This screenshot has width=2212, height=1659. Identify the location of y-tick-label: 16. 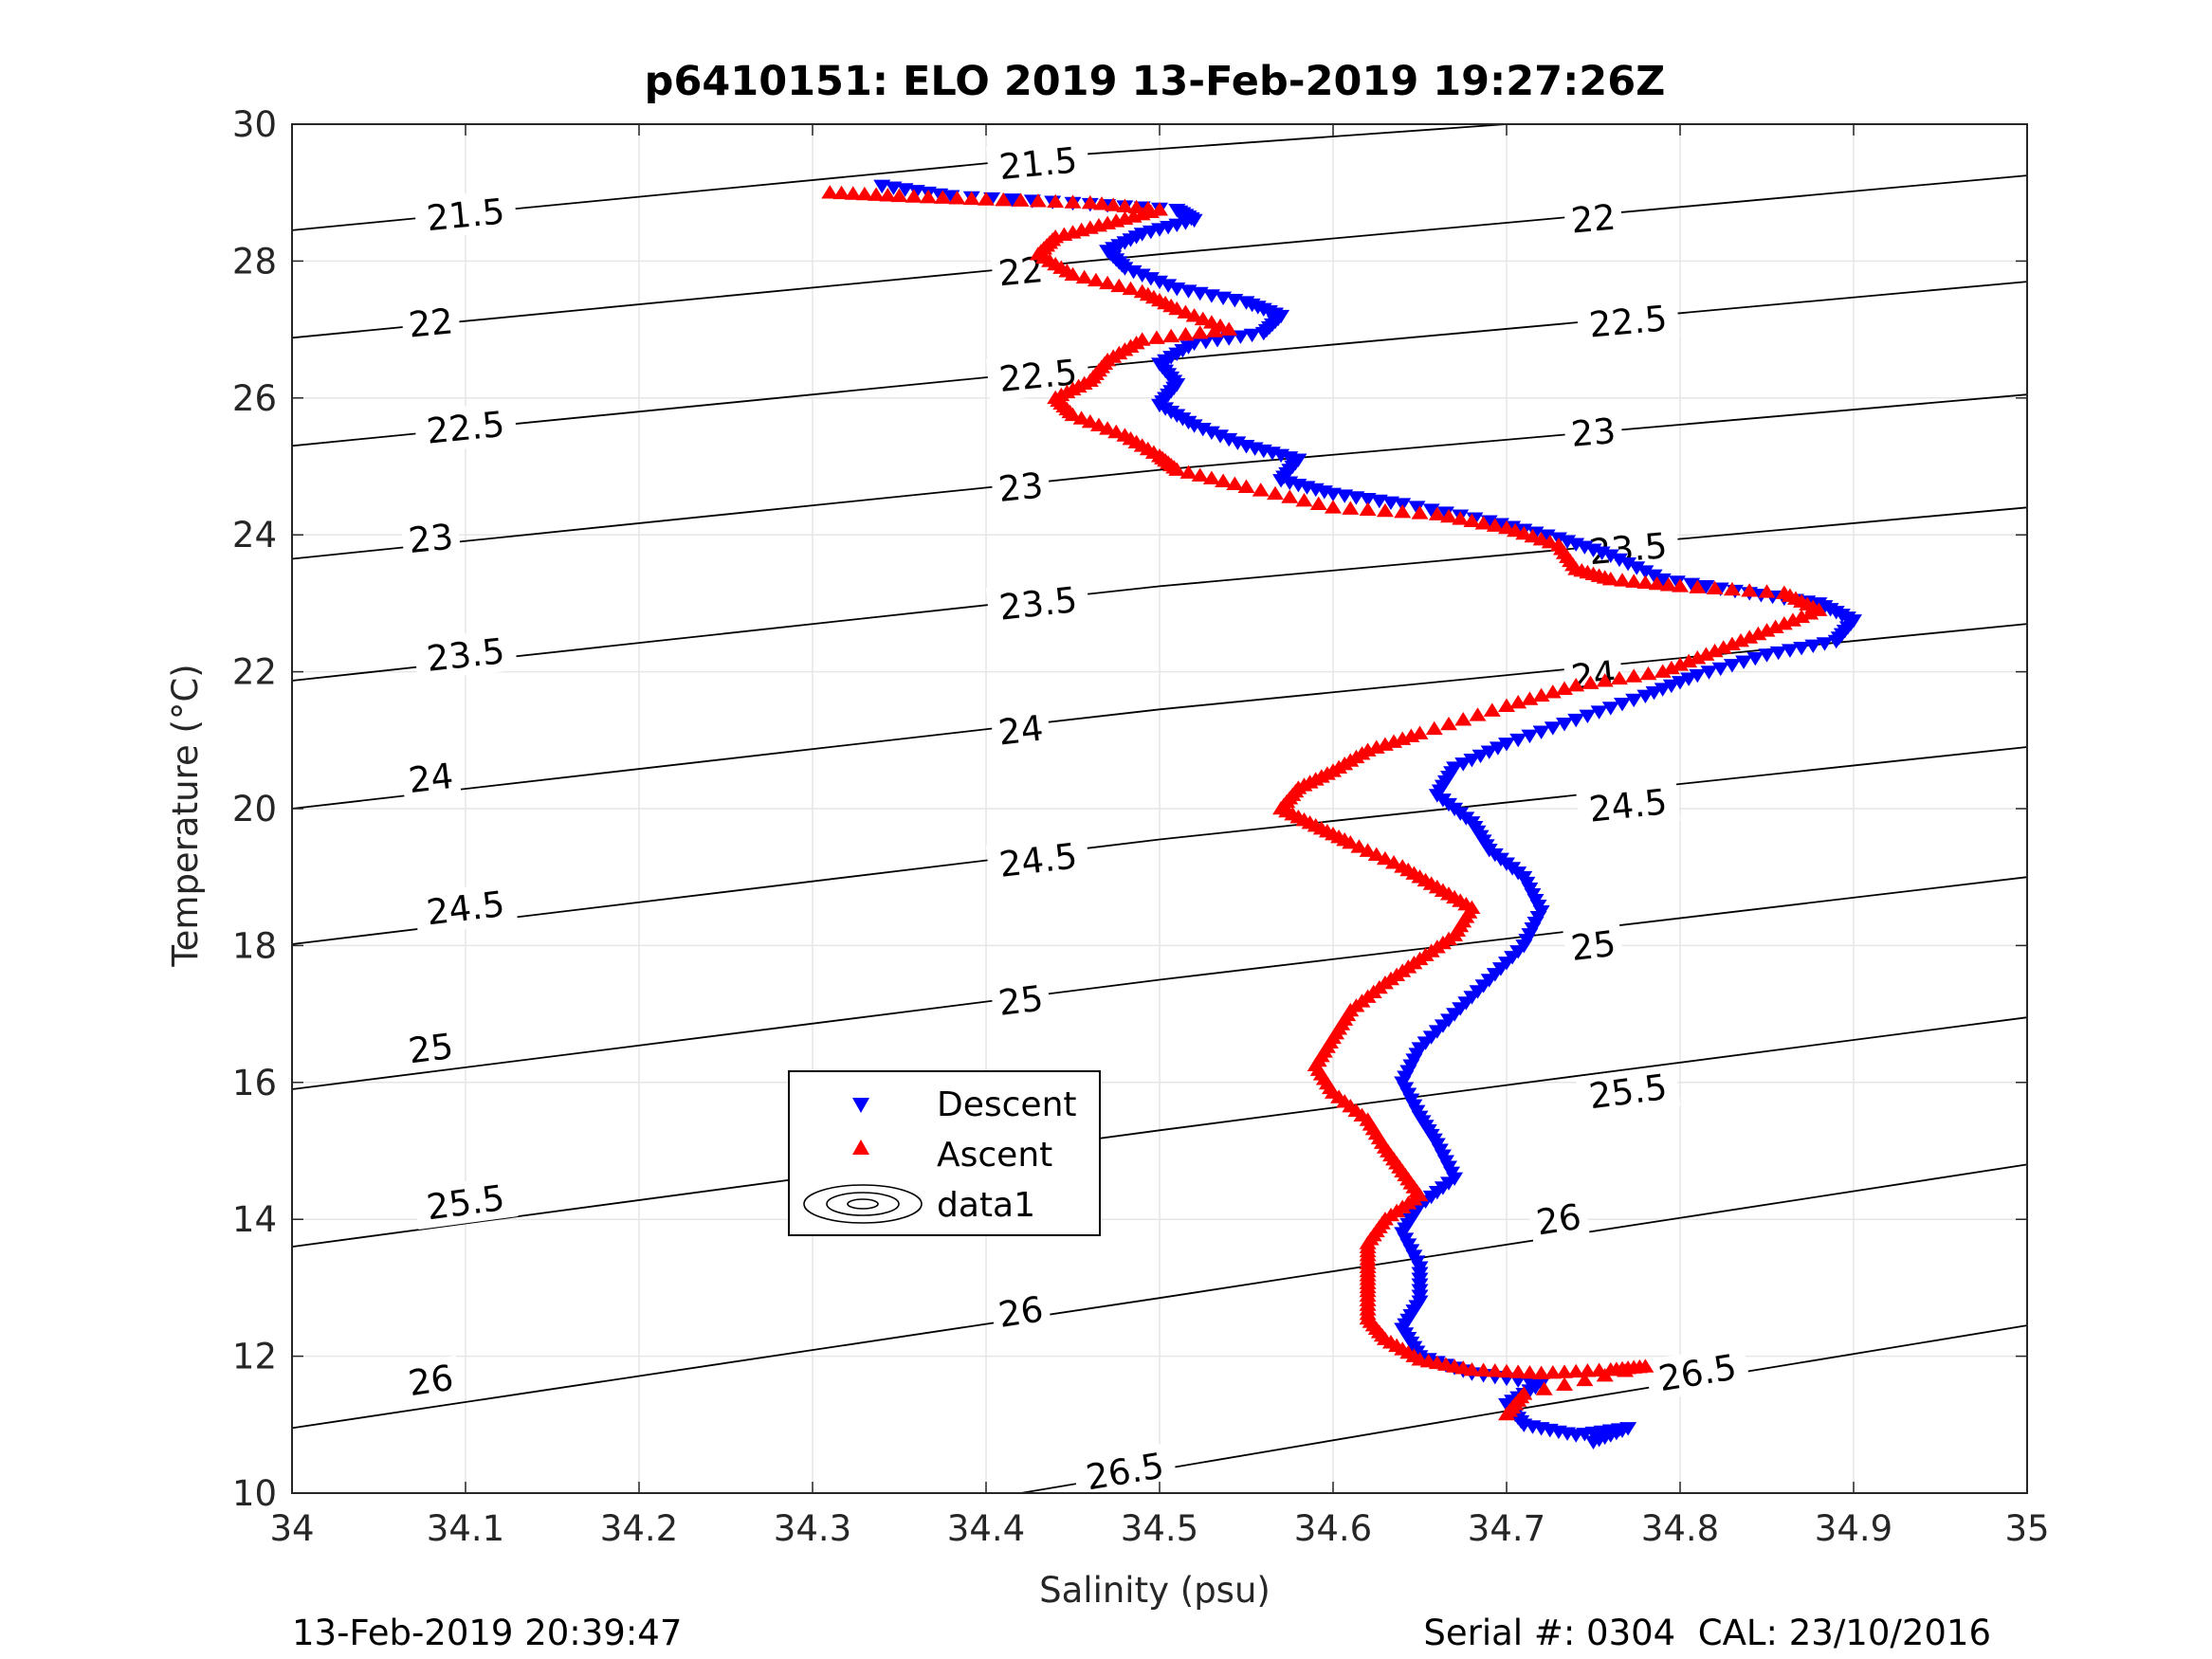
(254, 1083).